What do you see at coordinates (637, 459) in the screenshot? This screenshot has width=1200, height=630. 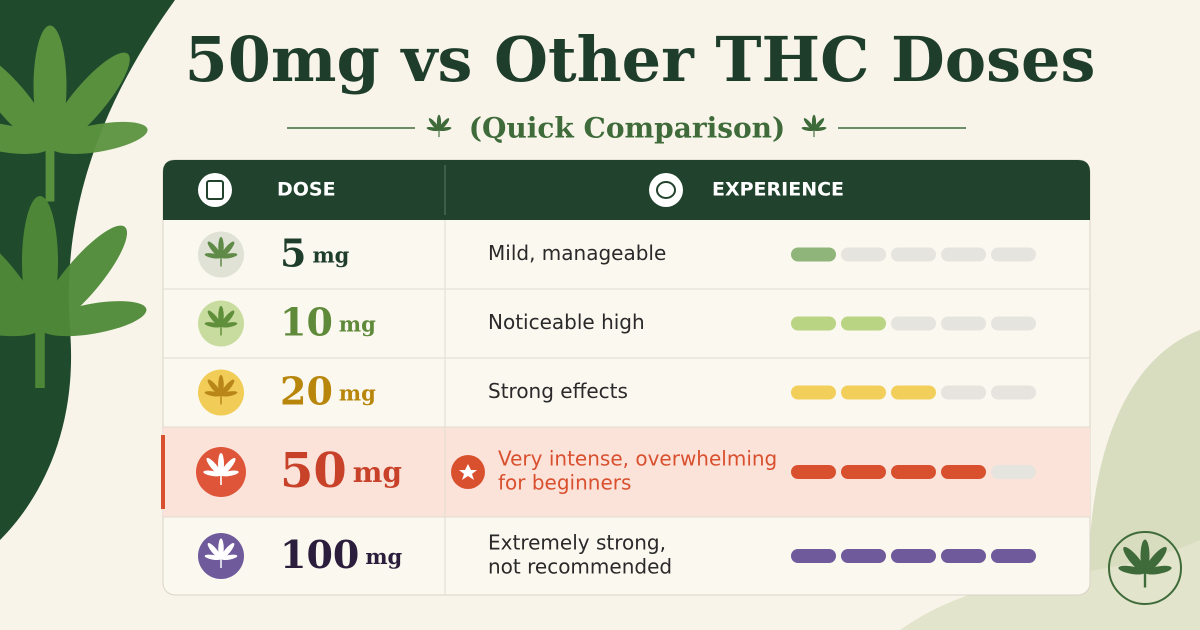 I see `experience: Very intense, overwhelming` at bounding box center [637, 459].